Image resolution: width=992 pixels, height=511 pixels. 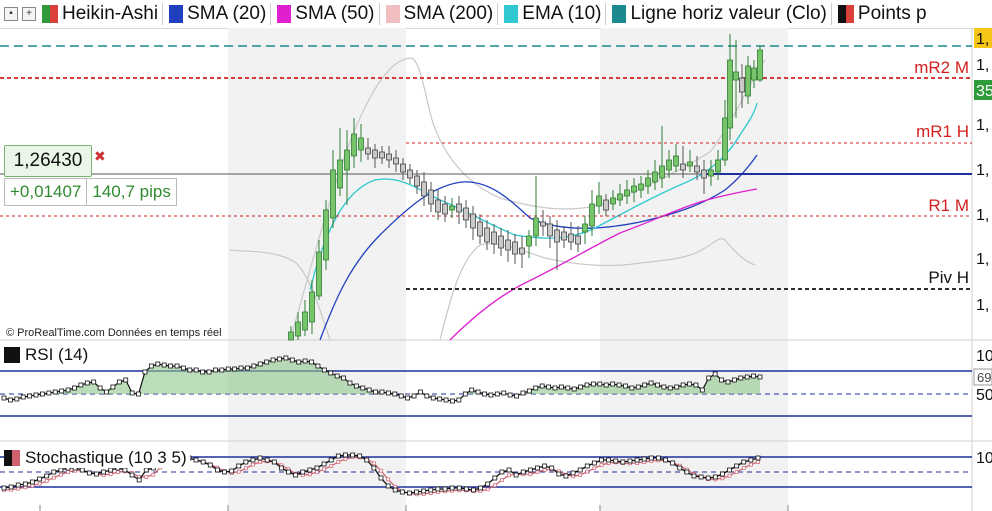 What do you see at coordinates (50, 14) in the screenshot?
I see `heikin-ashi-swatch-icon` at bounding box center [50, 14].